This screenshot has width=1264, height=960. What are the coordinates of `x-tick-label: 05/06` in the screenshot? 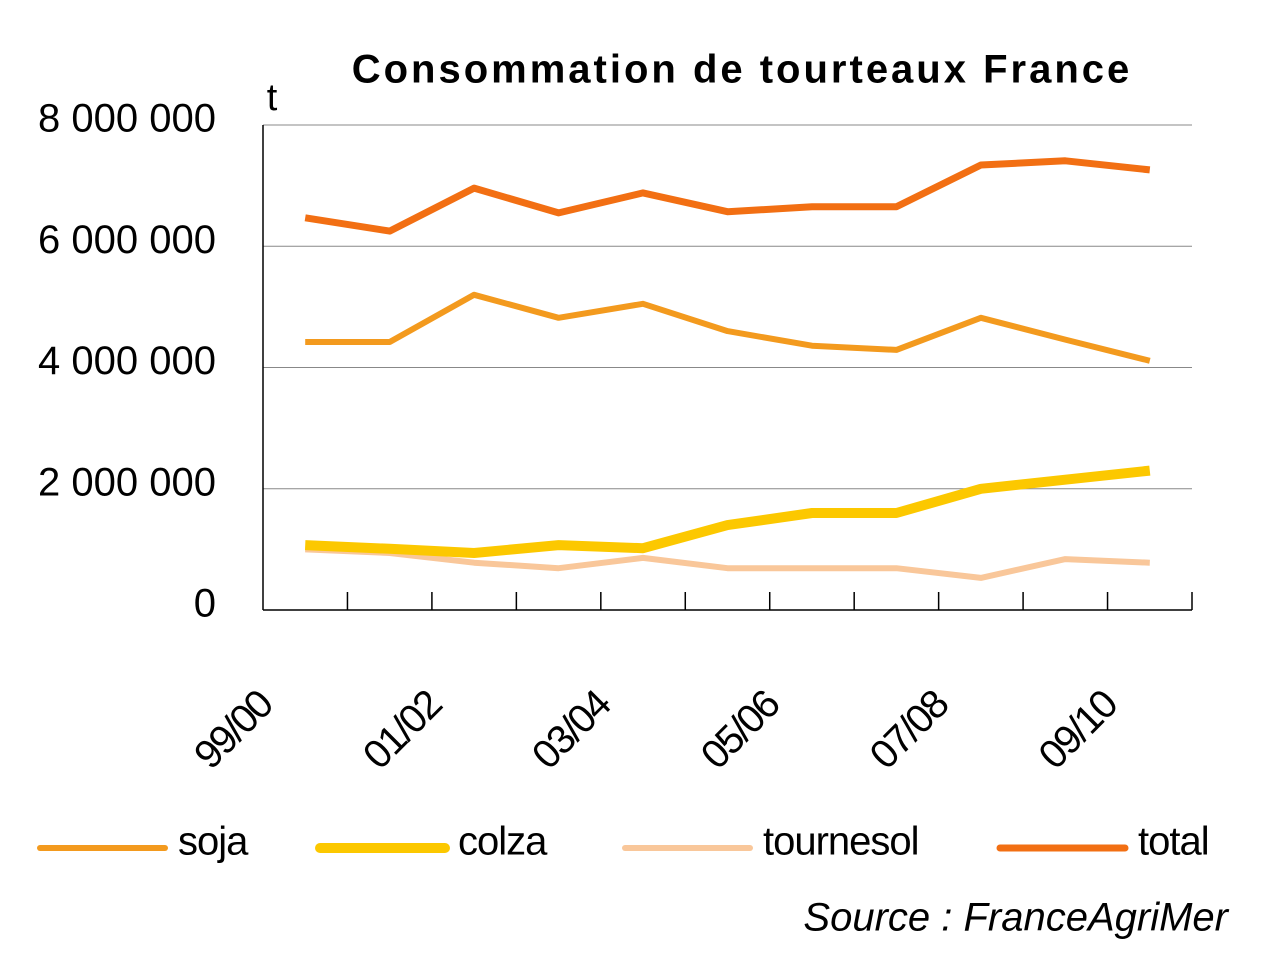 It's located at (740, 729).